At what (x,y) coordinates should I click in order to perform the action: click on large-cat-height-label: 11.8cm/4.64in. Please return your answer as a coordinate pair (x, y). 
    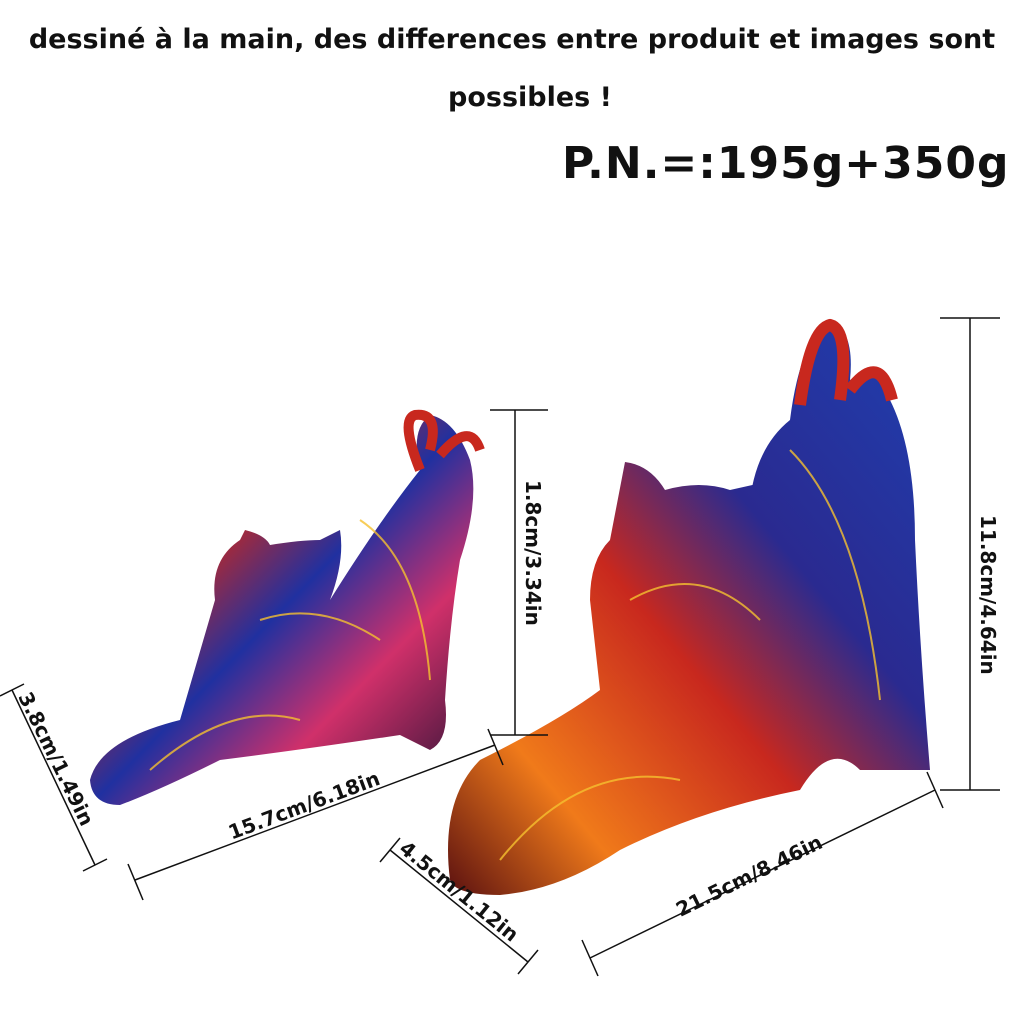
    Looking at the image, I should click on (988, 595).